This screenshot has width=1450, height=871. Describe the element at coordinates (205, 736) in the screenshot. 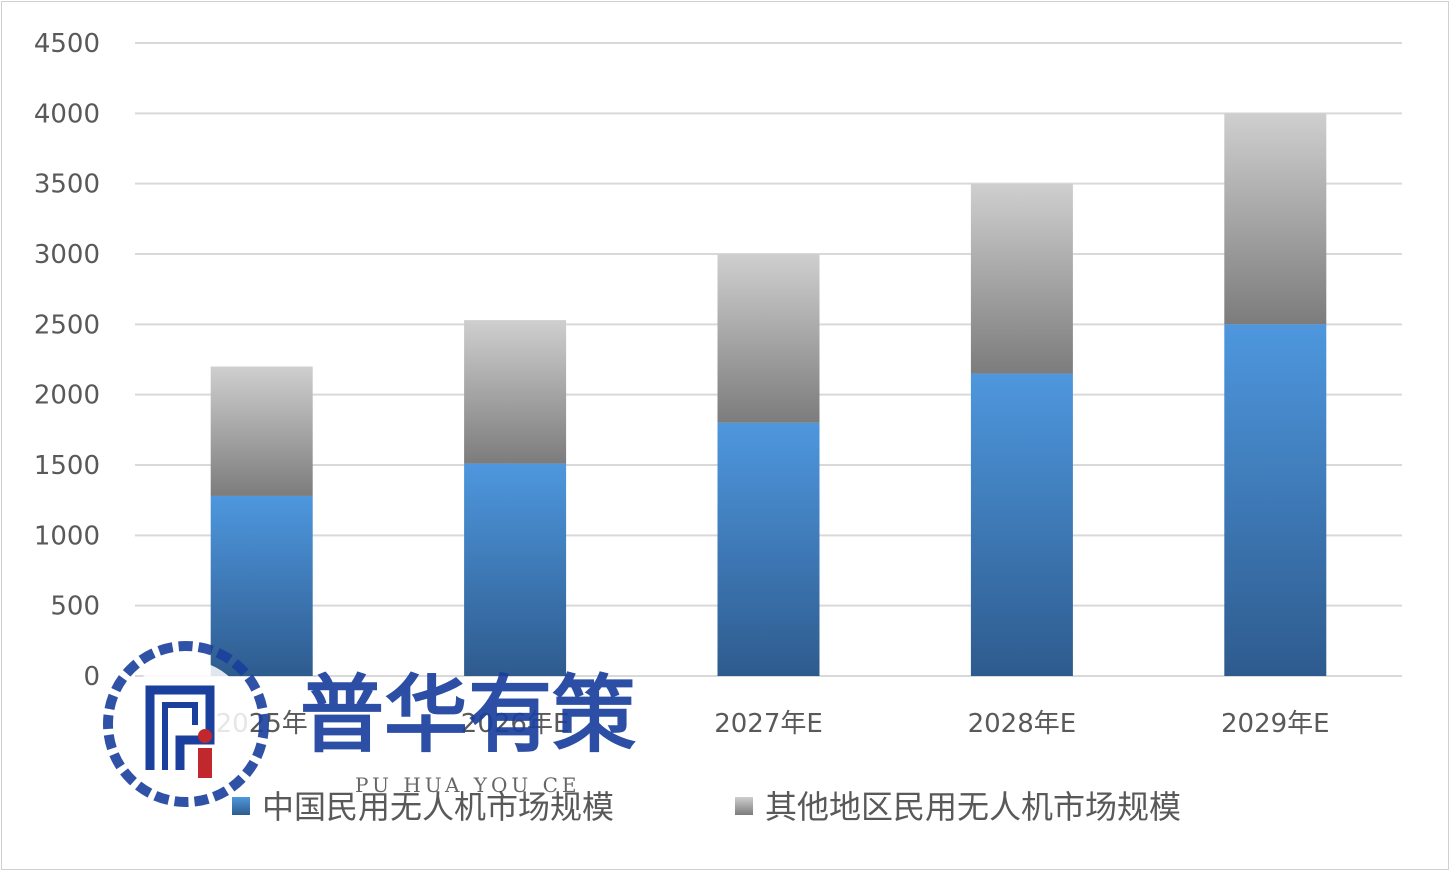

I see `logo-i-dot-icon` at that location.